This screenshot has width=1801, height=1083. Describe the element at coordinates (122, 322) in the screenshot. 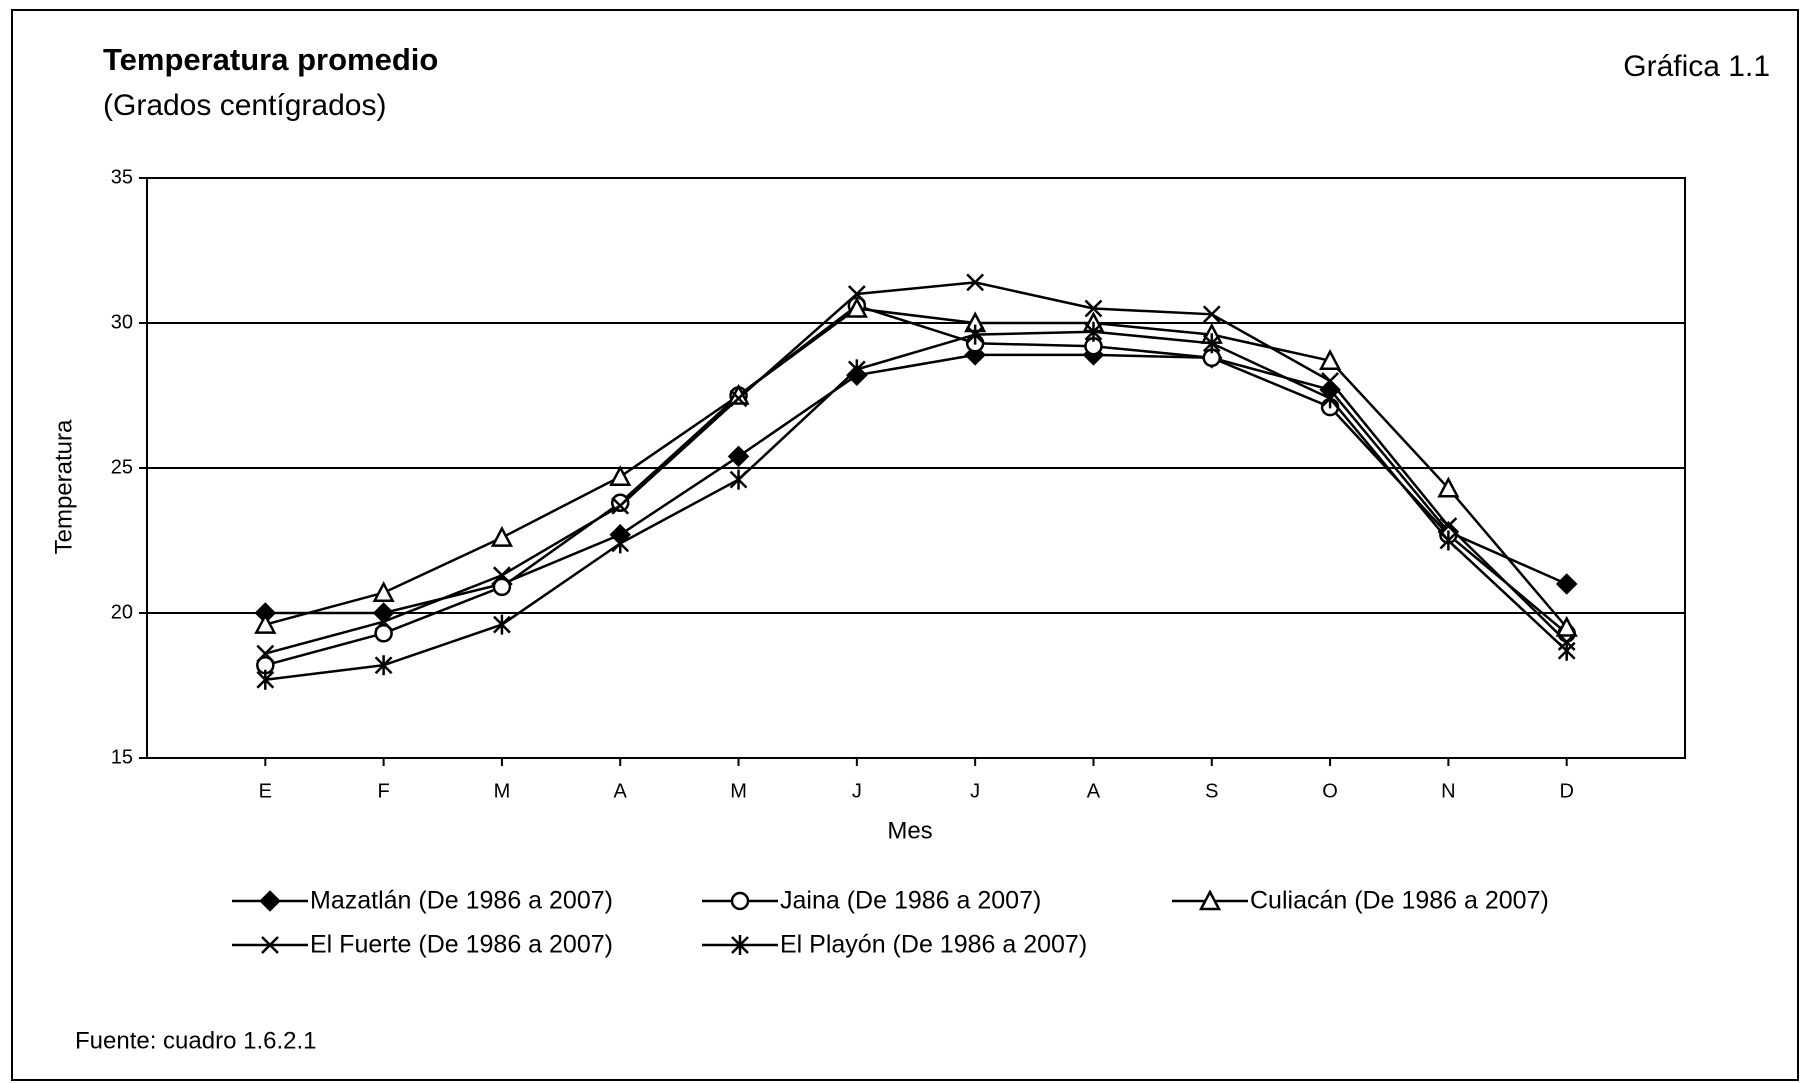

I see `y-tick-label: 30` at that location.